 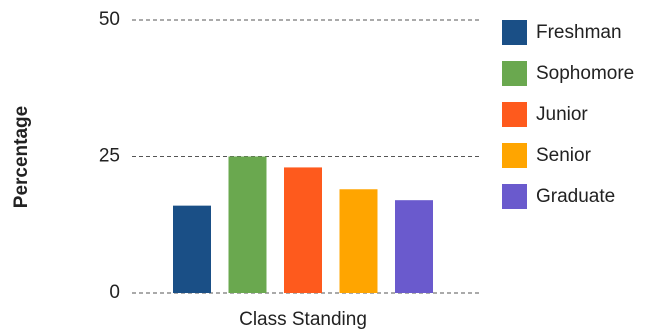 What do you see at coordinates (109, 19) in the screenshot?
I see `y-tick-label: 50` at bounding box center [109, 19].